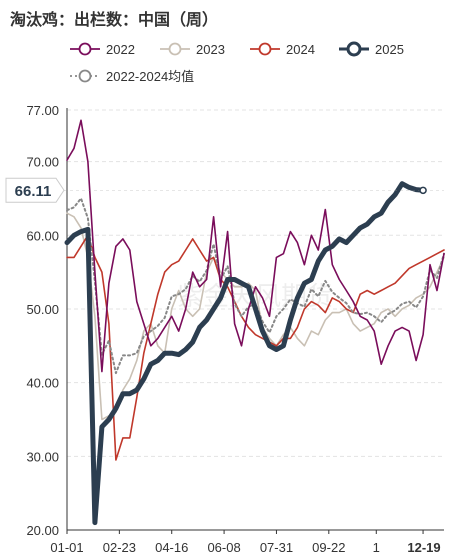  Describe the element at coordinates (42, 383) in the screenshot. I see `y-tick-label: 40.00` at that location.